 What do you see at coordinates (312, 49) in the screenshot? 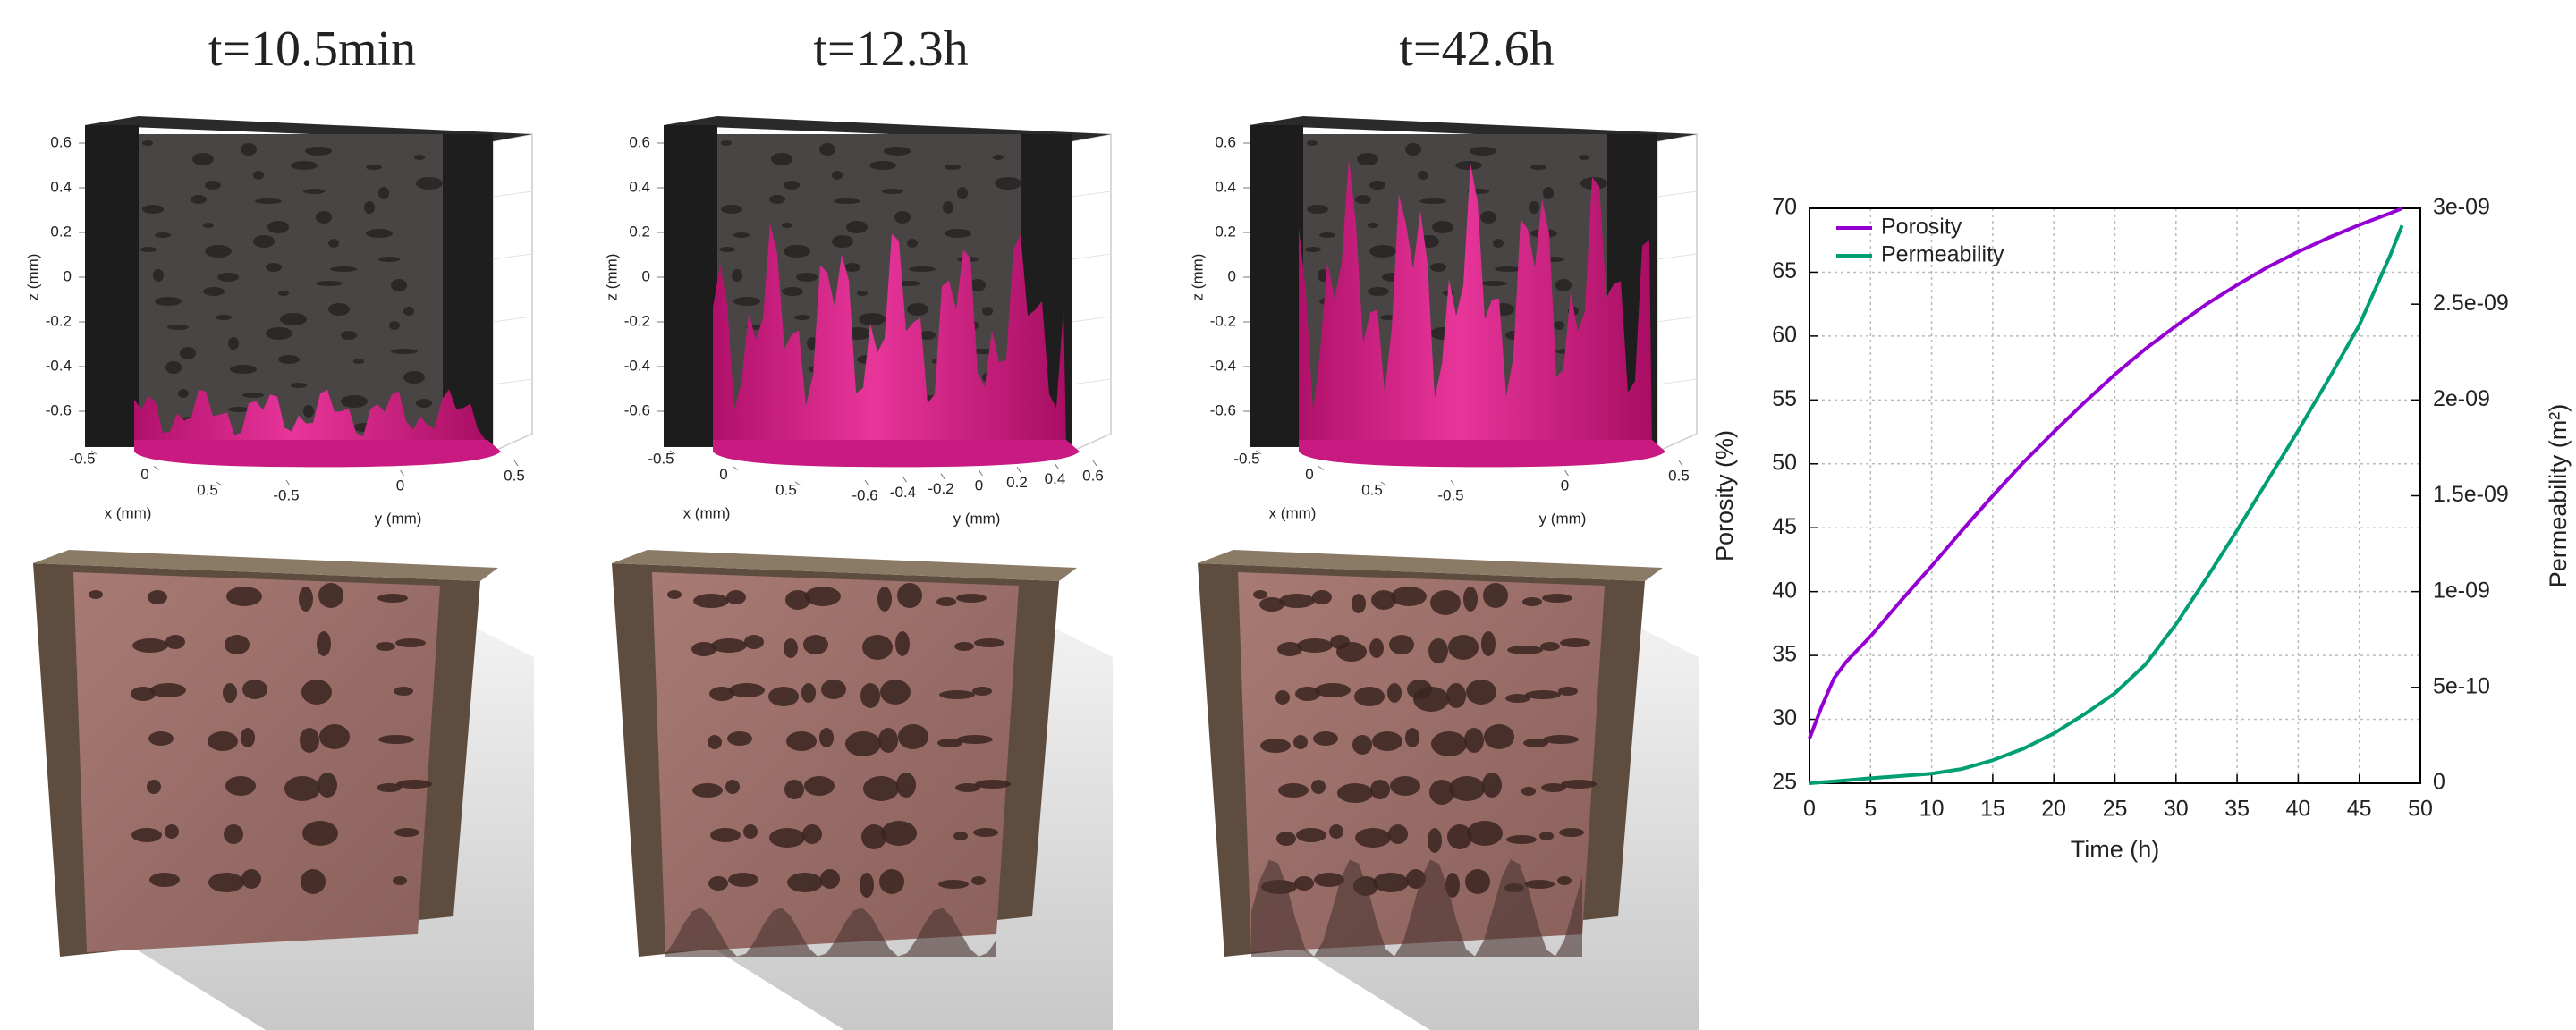
I see `panel-title: t=10.5min` at bounding box center [312, 49].